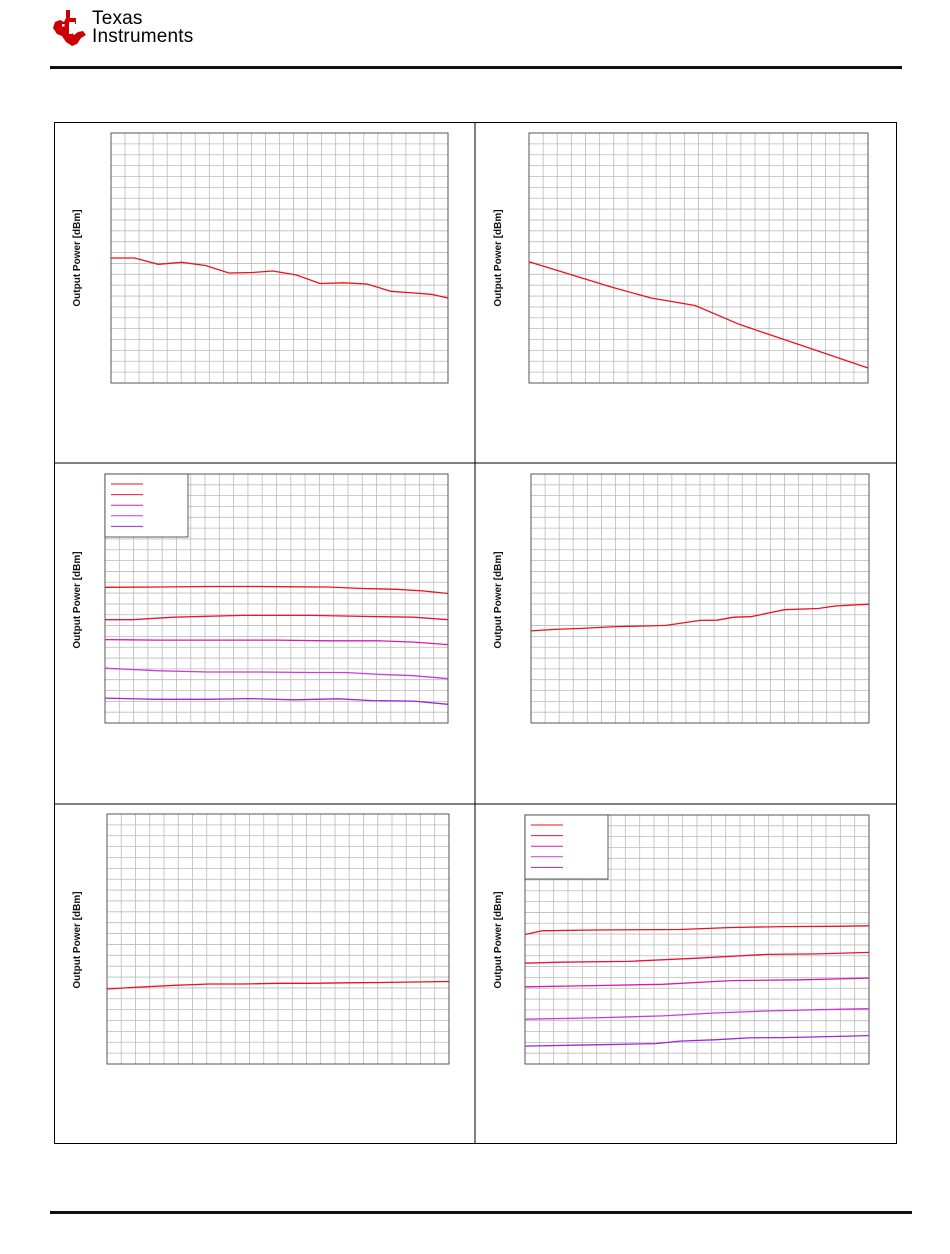  Describe the element at coordinates (69, 28) in the screenshot. I see `ti-state-logo-icon` at that location.